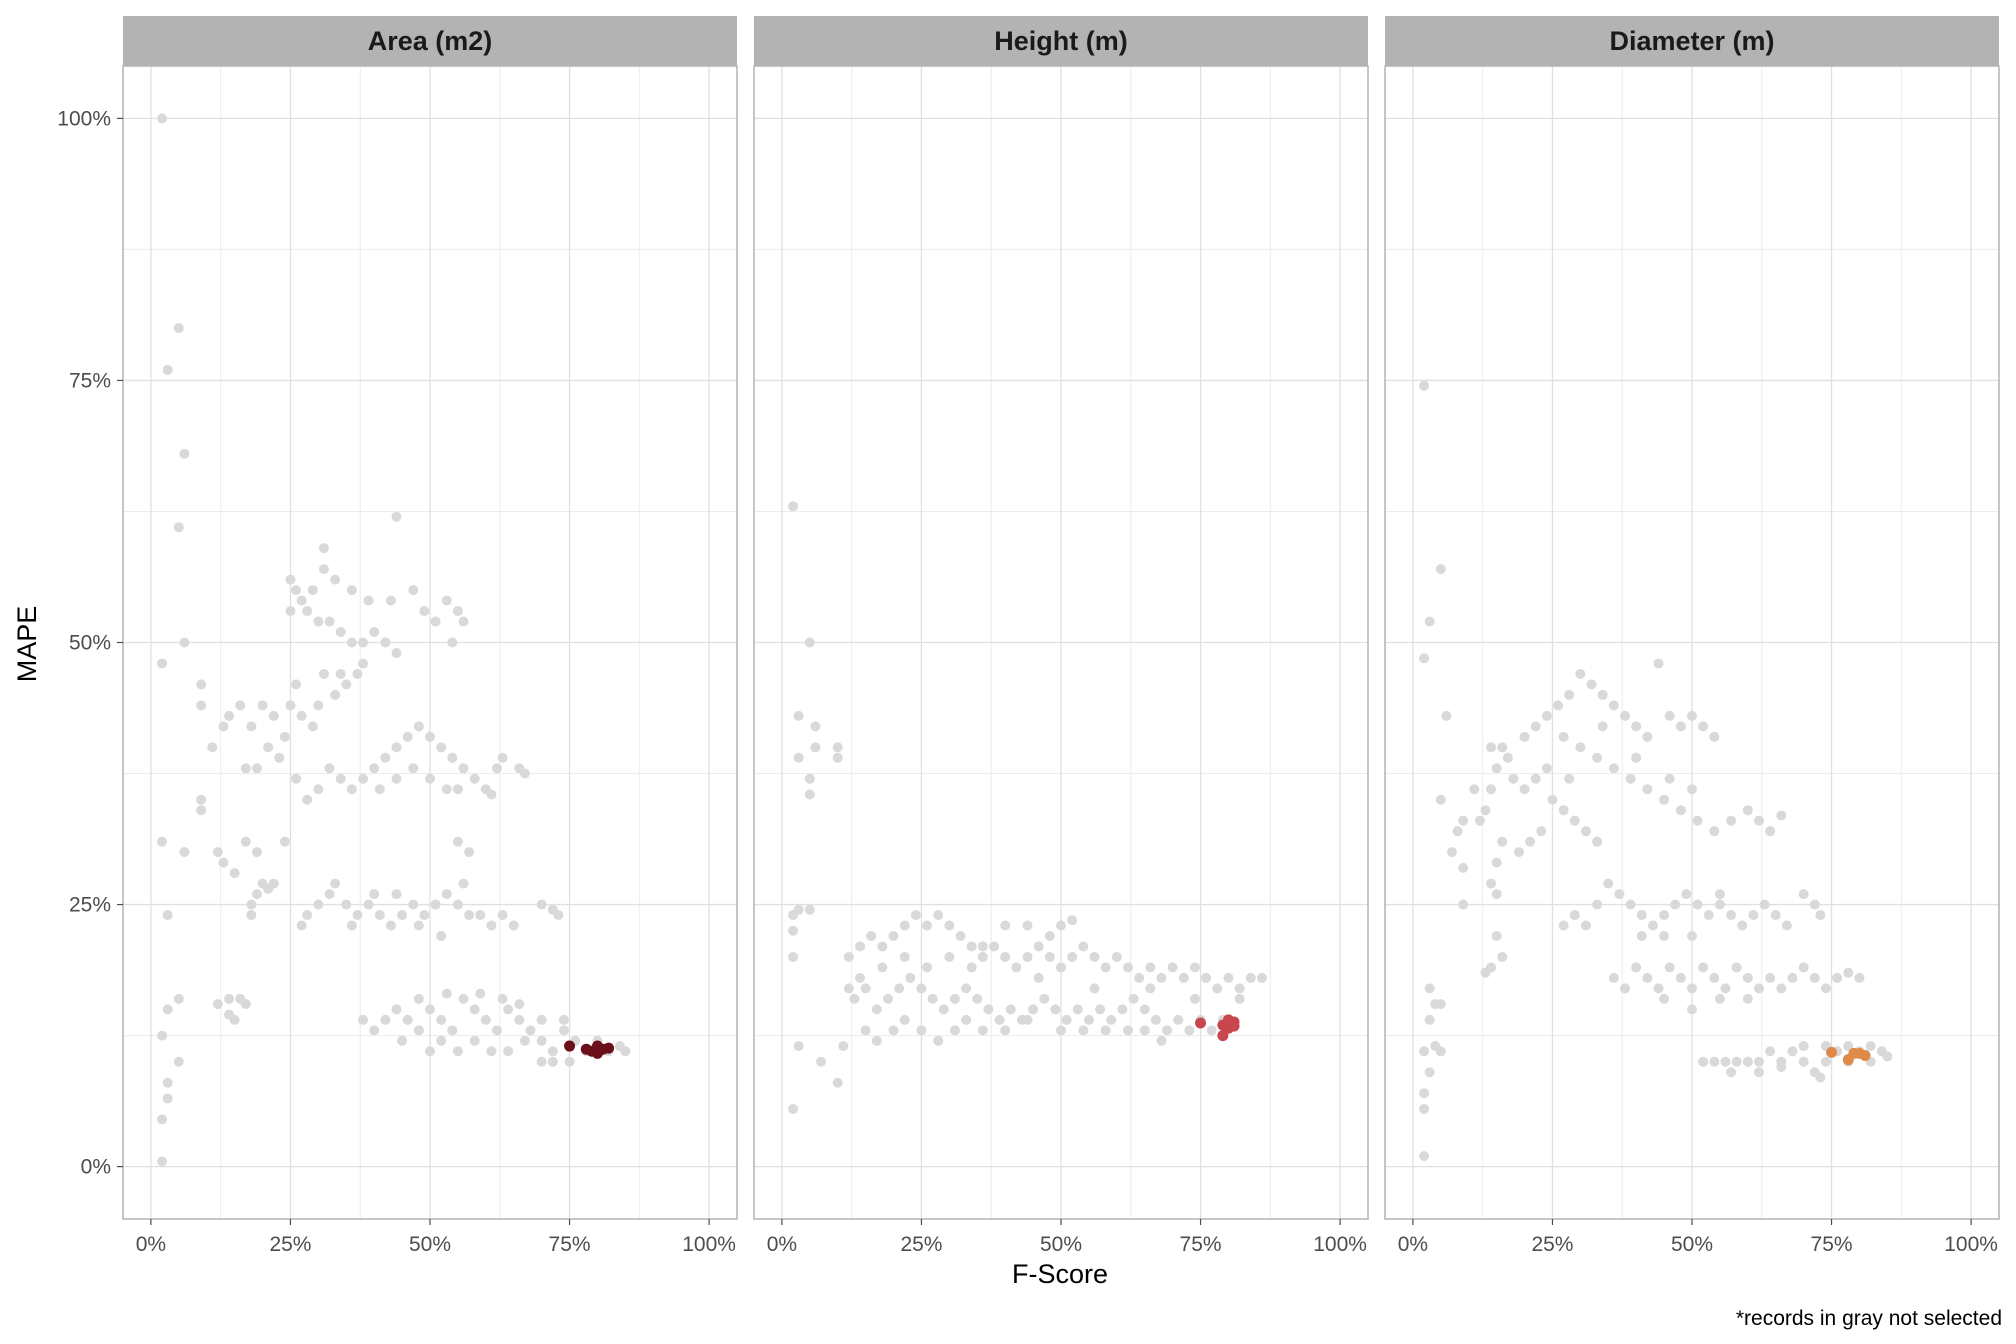 The width and height of the screenshot is (2016, 1344). Describe the element at coordinates (1340, 1244) in the screenshot. I see `x-tick-label: 100%` at that location.